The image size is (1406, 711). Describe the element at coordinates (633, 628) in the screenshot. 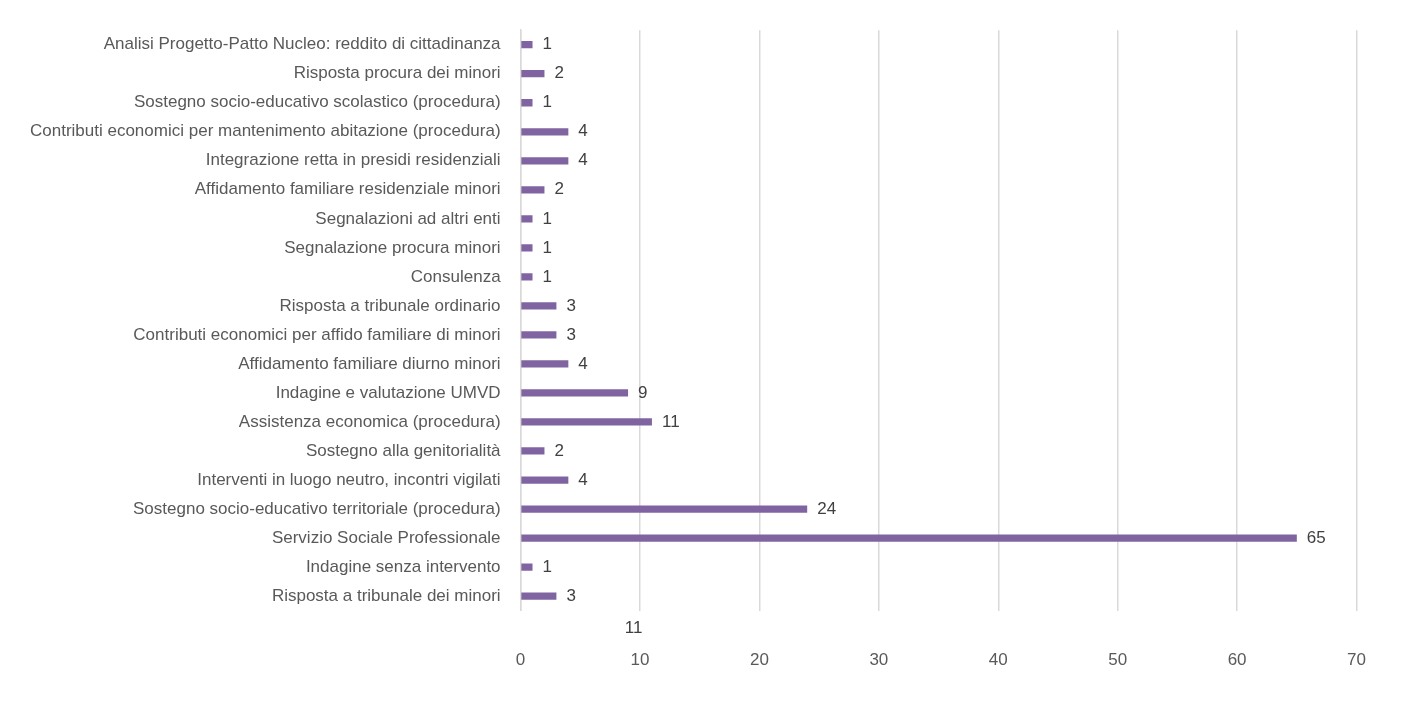

I see `text: 11` at that location.